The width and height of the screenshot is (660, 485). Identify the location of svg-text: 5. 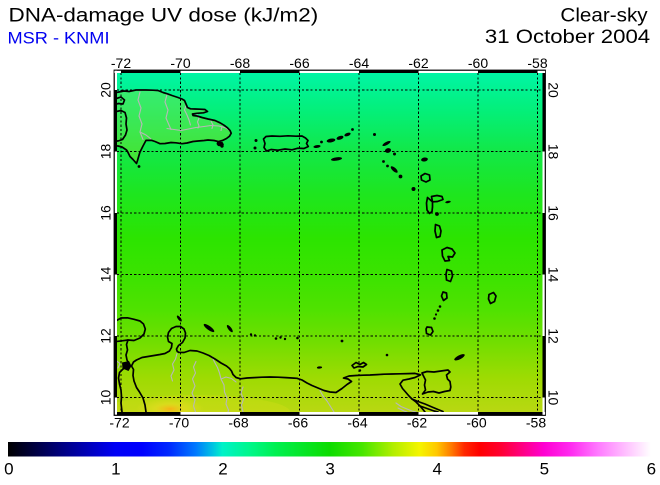
(544, 469).